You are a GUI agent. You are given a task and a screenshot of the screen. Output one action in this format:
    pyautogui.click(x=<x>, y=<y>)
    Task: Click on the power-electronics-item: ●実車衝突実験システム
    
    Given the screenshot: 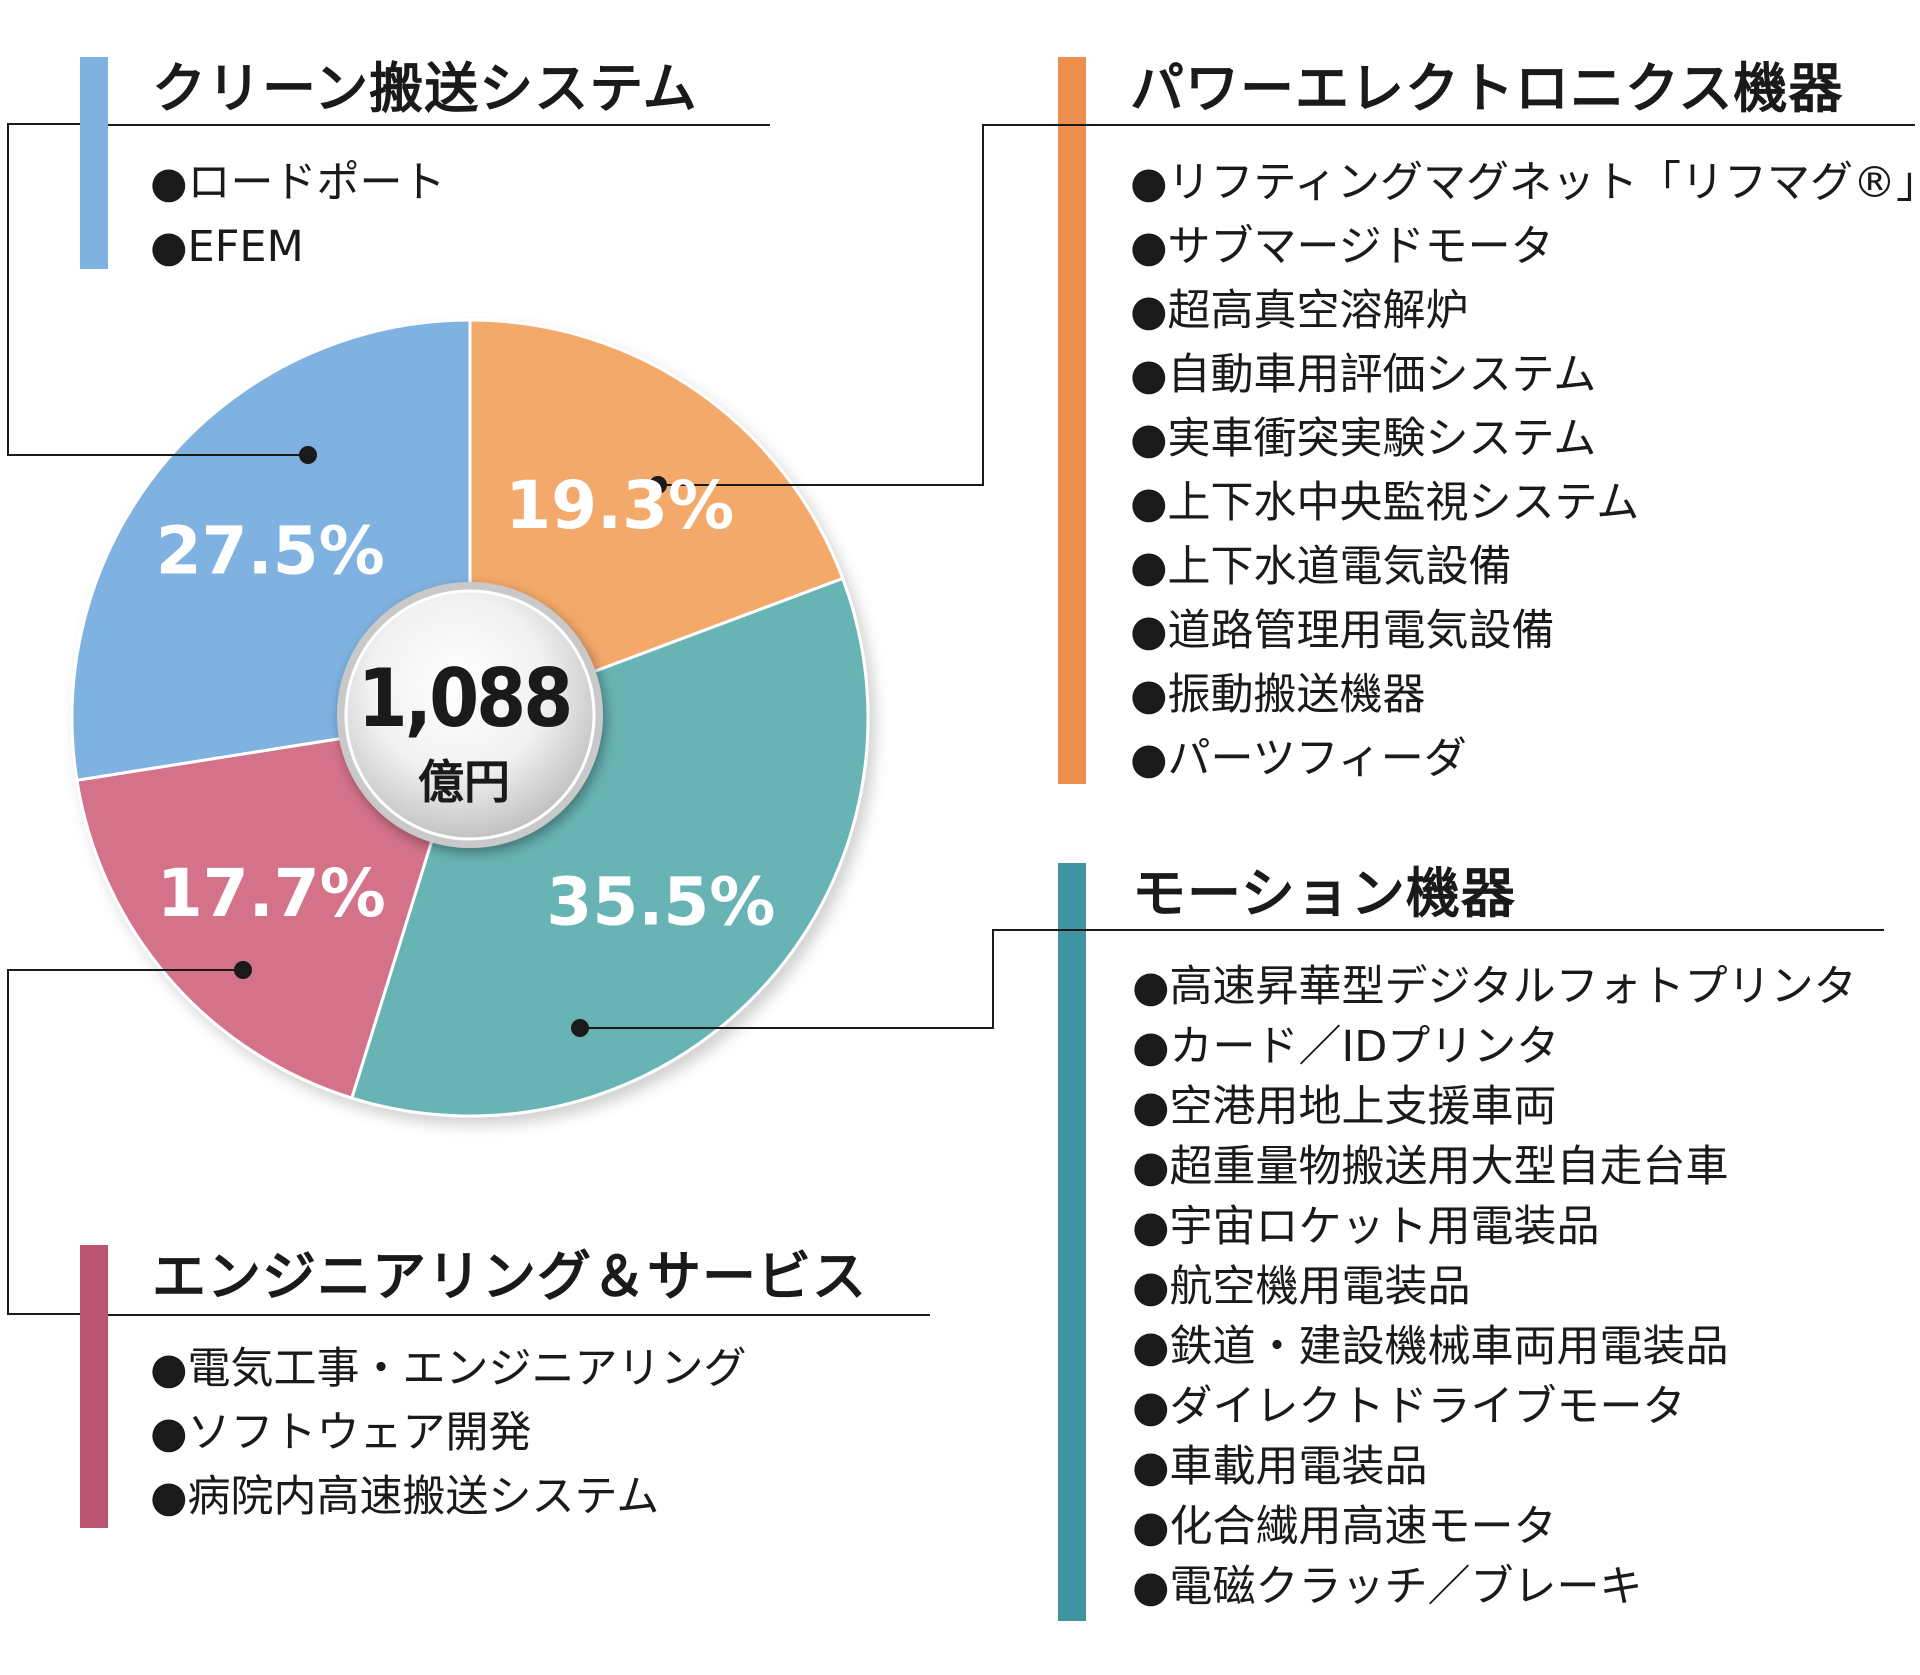 What is the action you would take?
    pyautogui.click(x=1363, y=439)
    